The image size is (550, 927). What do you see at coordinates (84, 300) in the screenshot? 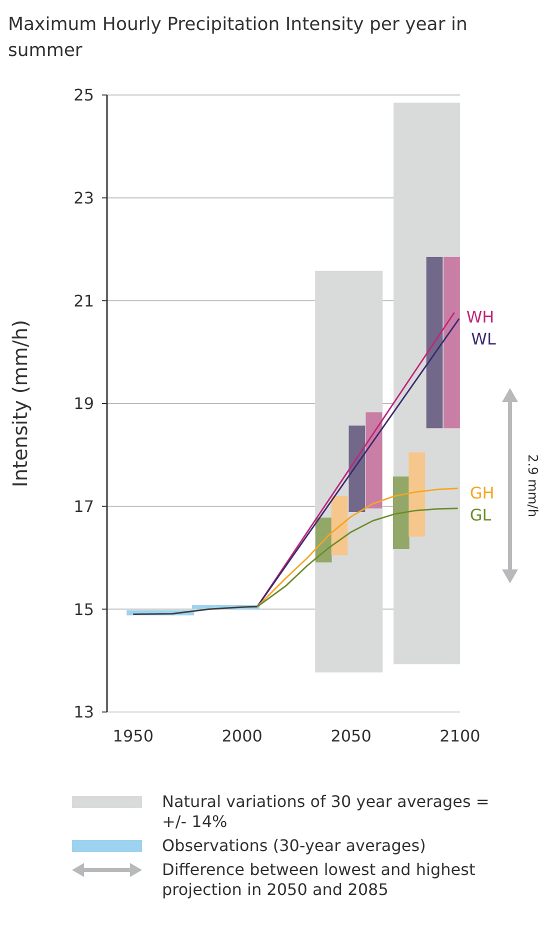
I see `y-tick-label: 21` at bounding box center [84, 300].